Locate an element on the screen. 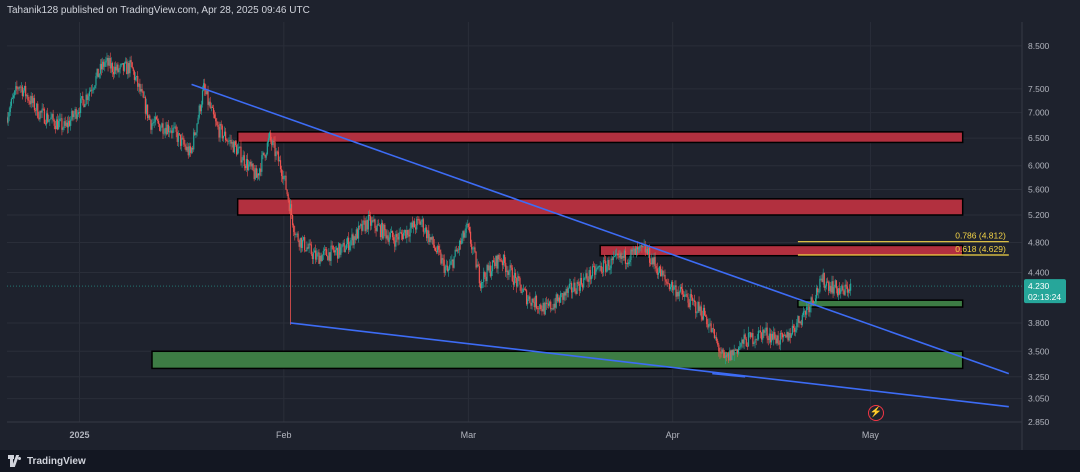 The width and height of the screenshot is (1080, 472). y-tick-label: 3.050 is located at coordinates (1039, 399).